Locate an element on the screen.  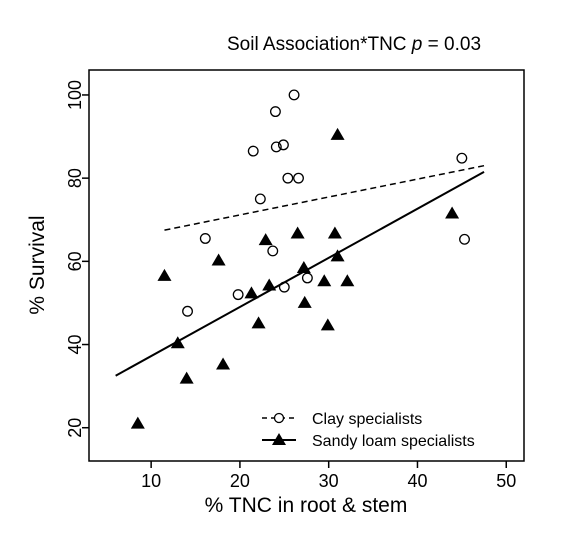
x-tick-label: 50 is located at coordinates (506, 481).